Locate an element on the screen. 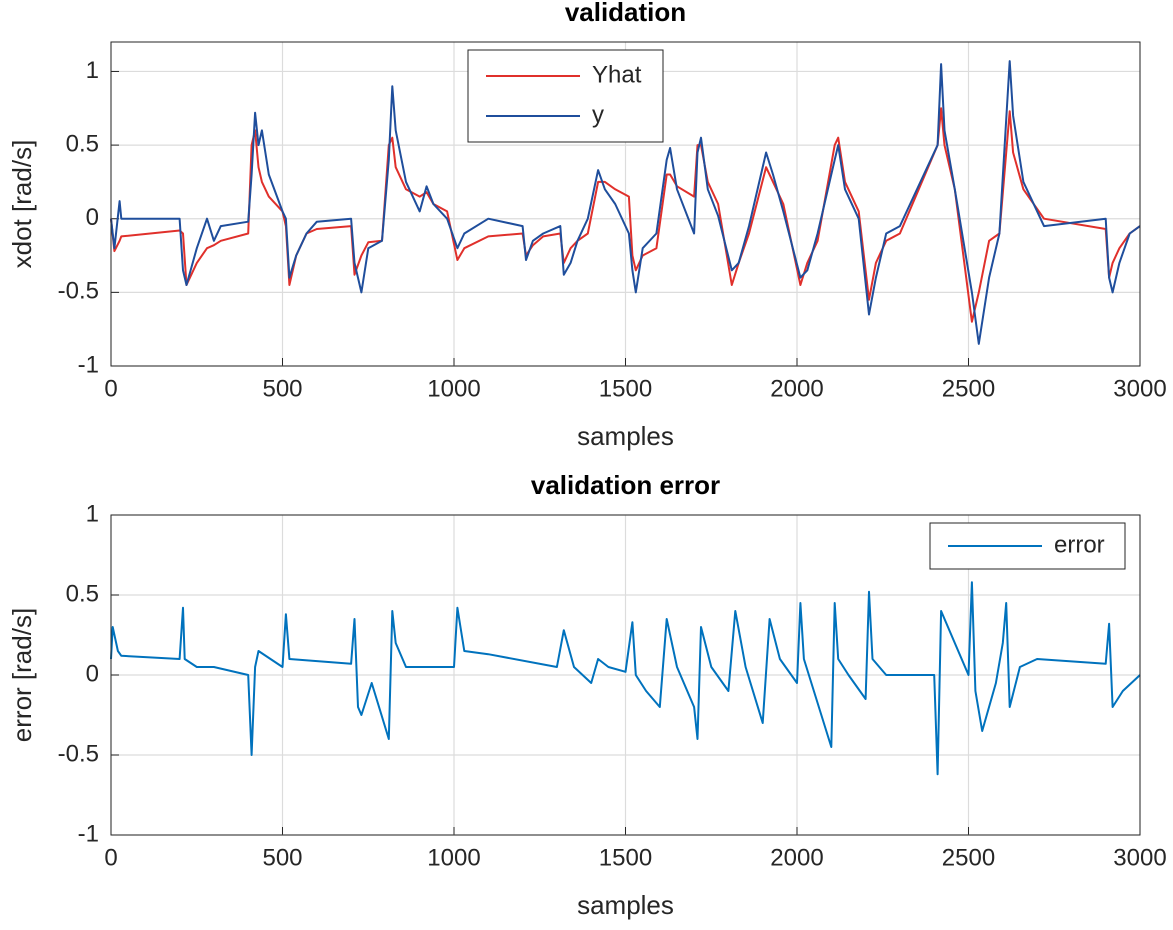 This screenshot has height=930, width=1173. legend-label: error is located at coordinates (1079, 544).